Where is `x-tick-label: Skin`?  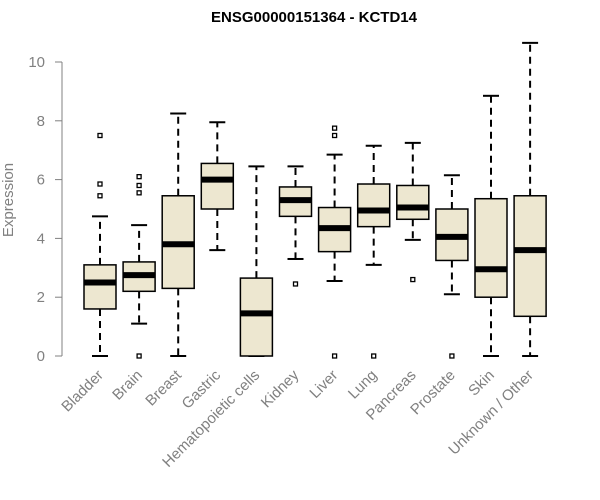 x-tick-label: Skin is located at coordinates (481, 383).